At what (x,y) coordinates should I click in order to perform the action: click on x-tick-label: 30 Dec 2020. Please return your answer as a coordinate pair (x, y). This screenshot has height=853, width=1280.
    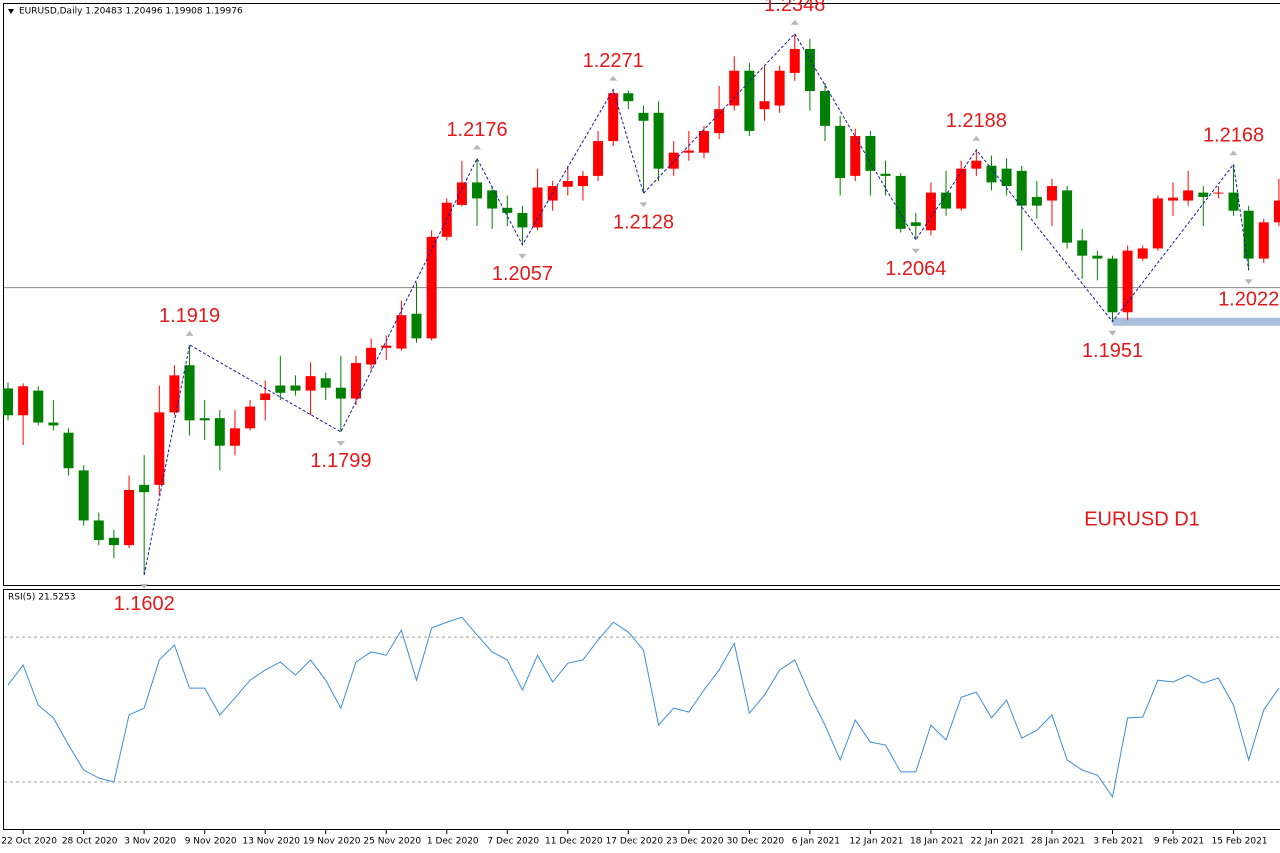
    Looking at the image, I should click on (756, 842).